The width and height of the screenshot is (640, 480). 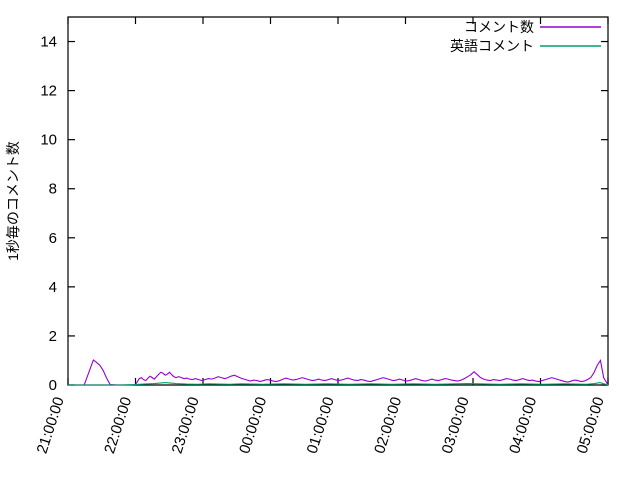 What do you see at coordinates (53, 336) in the screenshot?
I see `y-tick-label: 2` at bounding box center [53, 336].